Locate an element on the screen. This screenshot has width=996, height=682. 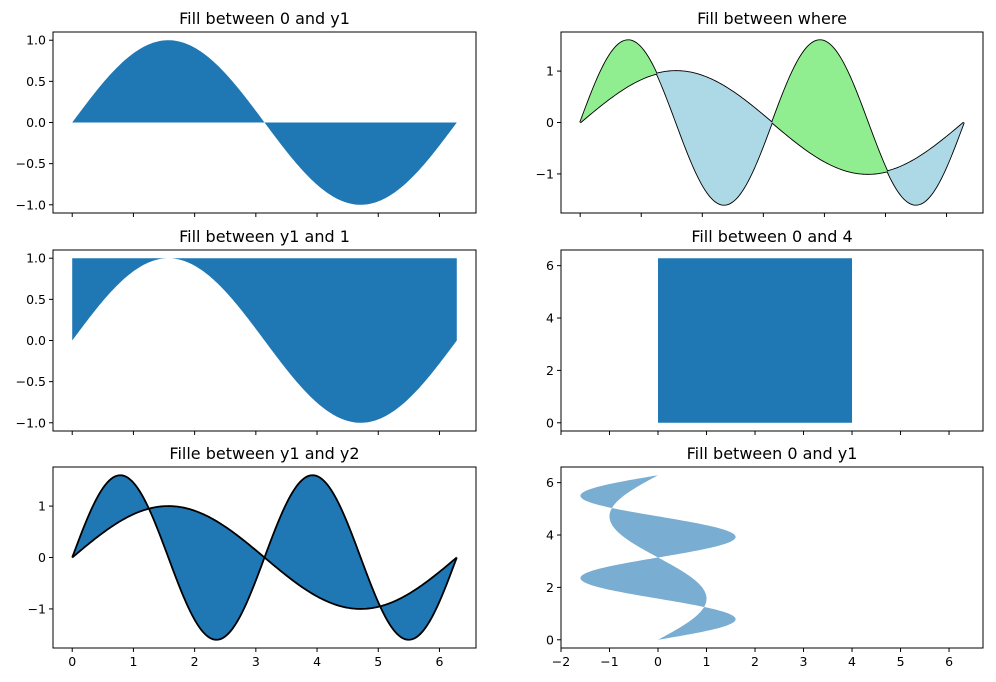
series-line is located at coordinates (264, 557).